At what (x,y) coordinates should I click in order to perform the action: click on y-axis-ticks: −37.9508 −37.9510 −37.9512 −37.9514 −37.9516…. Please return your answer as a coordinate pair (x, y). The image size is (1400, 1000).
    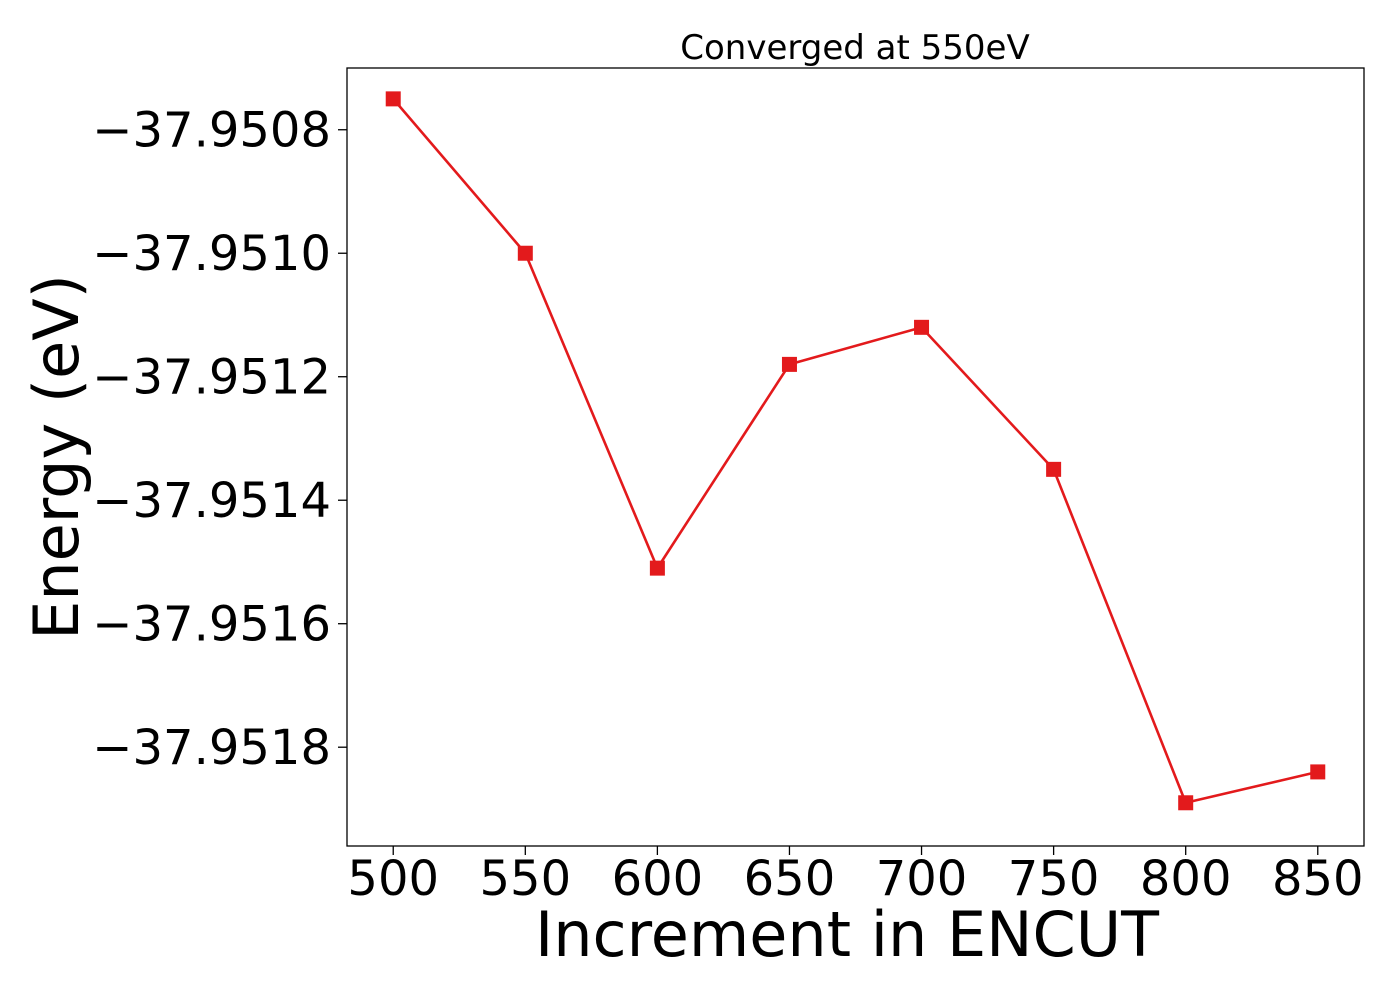
    Looking at the image, I should click on (219, 439).